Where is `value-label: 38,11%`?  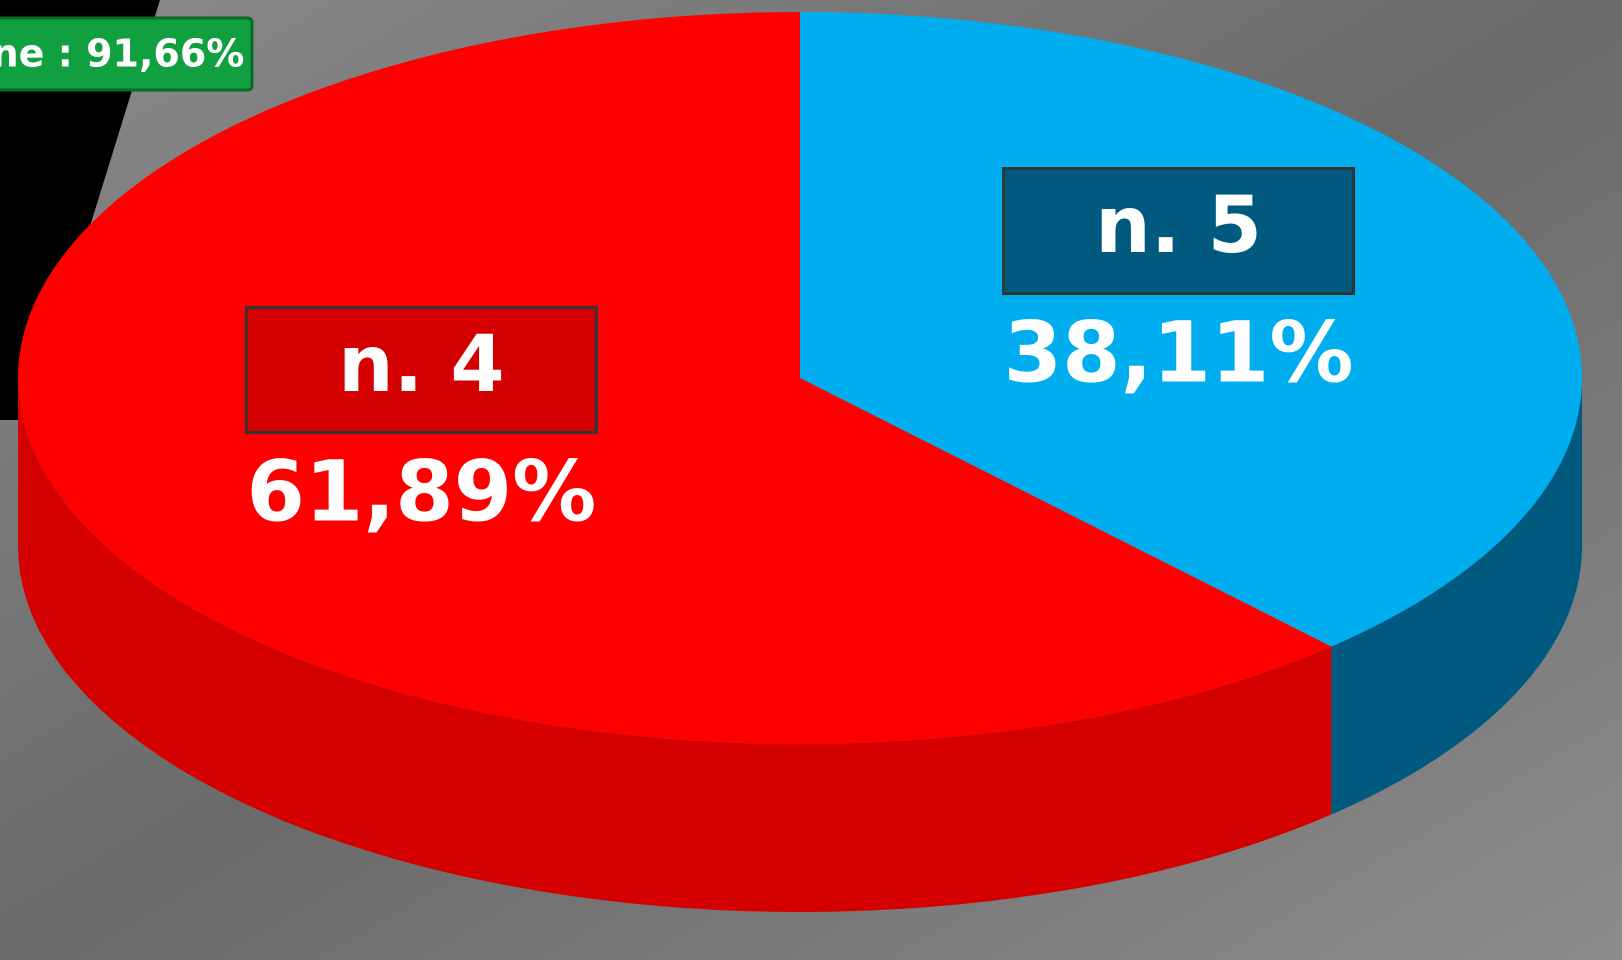
value-label: 38,11% is located at coordinates (1179, 352).